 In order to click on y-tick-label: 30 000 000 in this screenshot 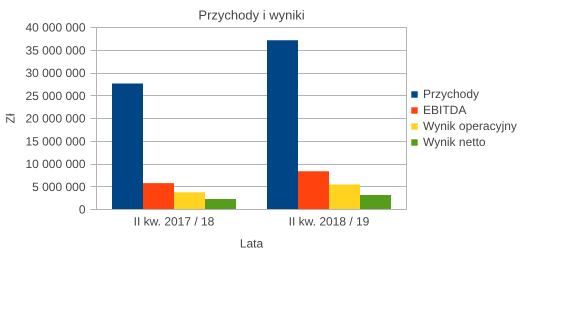, I will do `click(55, 73)`.